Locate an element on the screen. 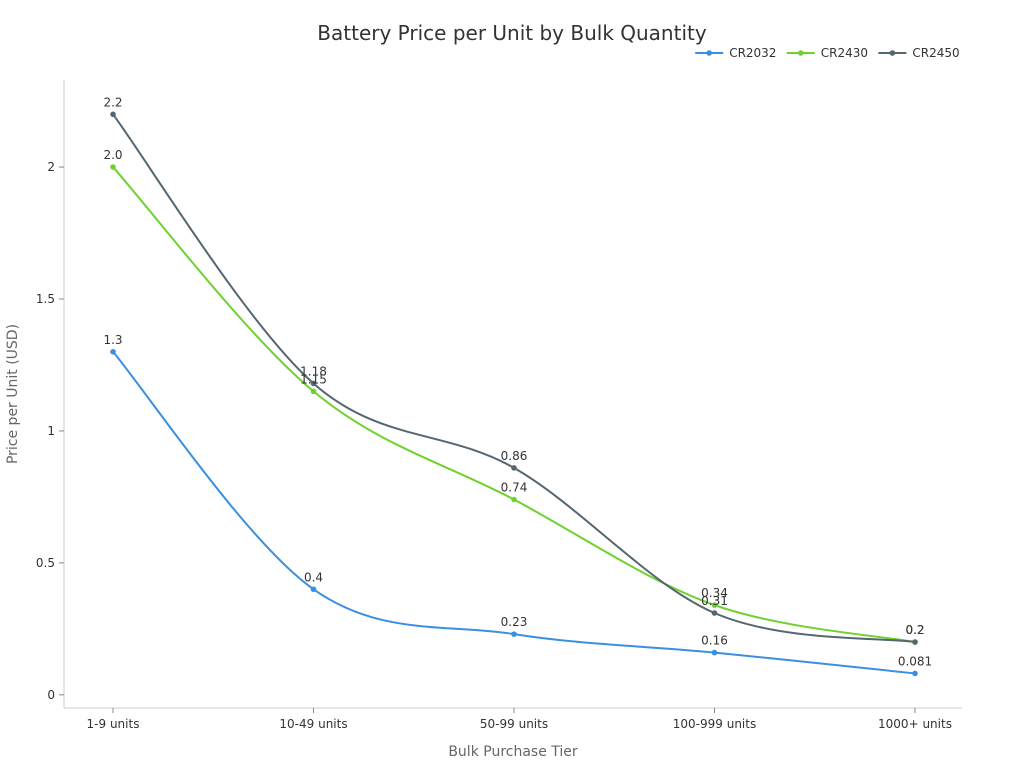 This screenshot has width=1024, height=768. data-label-cr2430: 1.15 is located at coordinates (313, 379).